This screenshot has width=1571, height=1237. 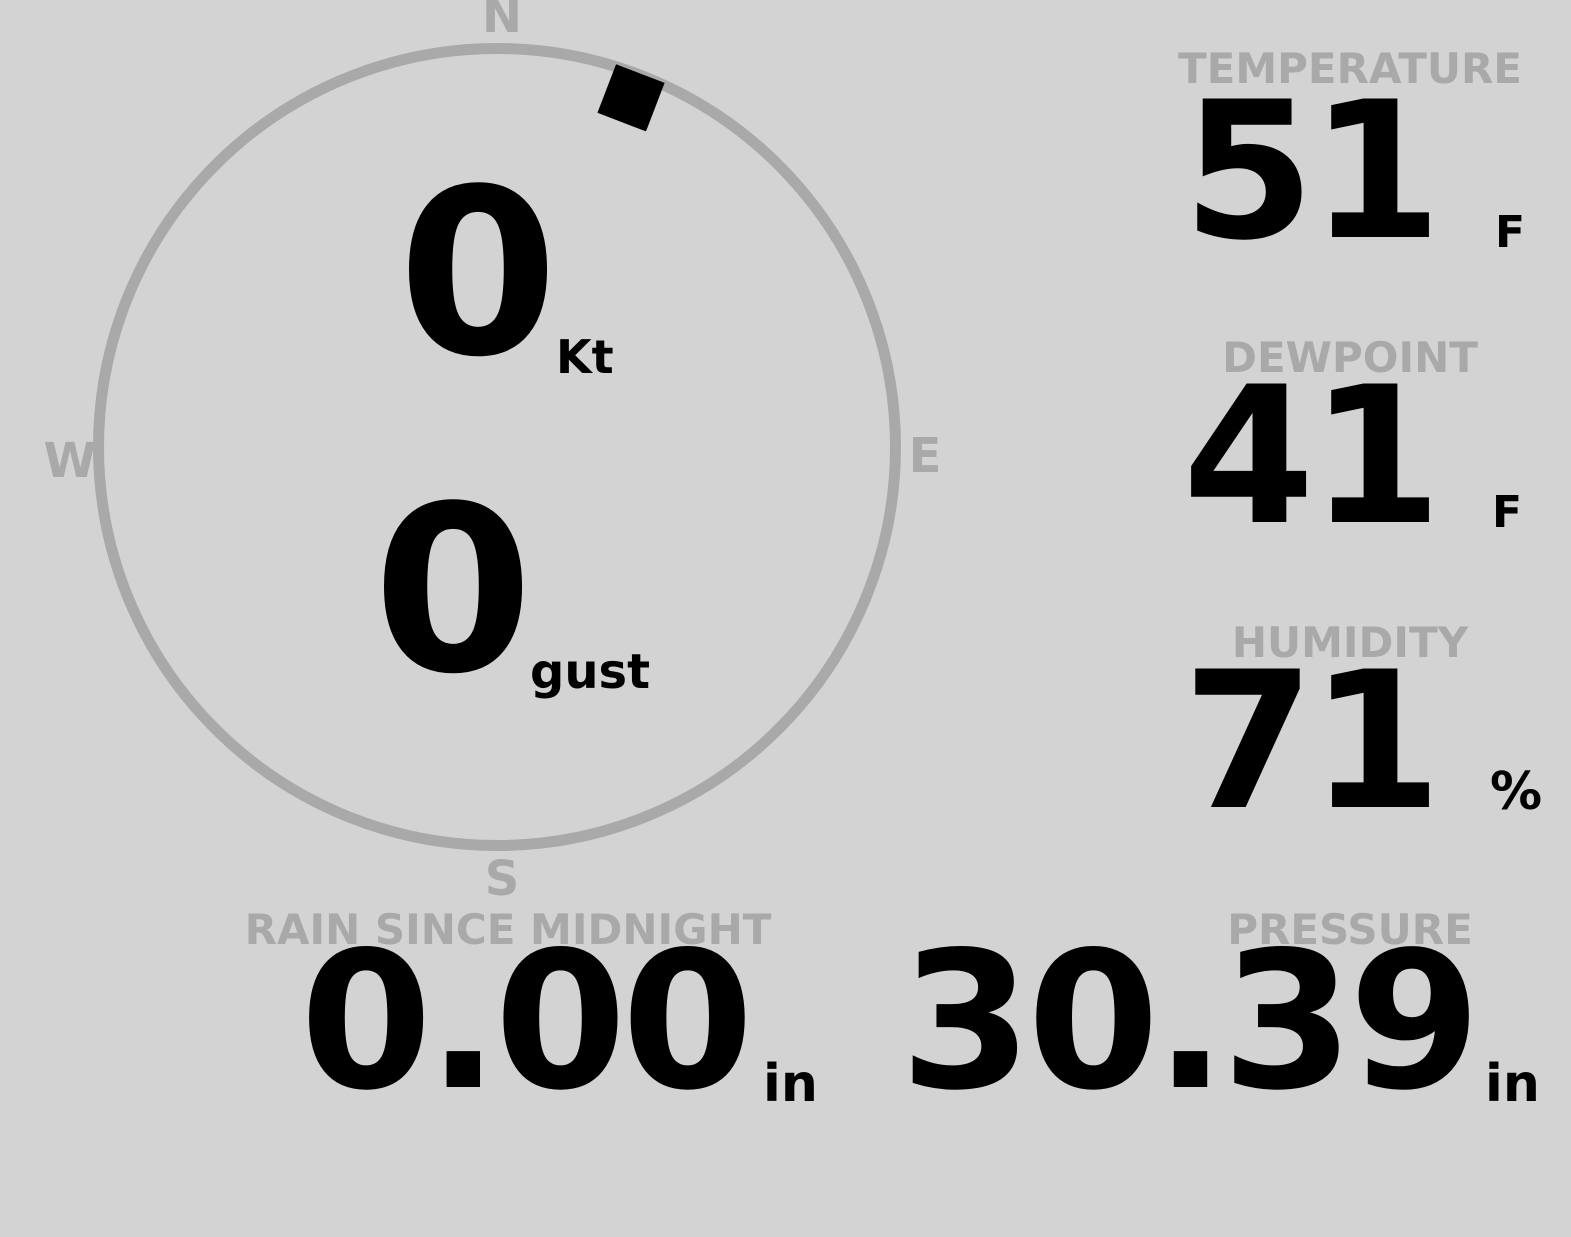 What do you see at coordinates (1510, 232) in the screenshot?
I see `temperature-unit: F` at bounding box center [1510, 232].